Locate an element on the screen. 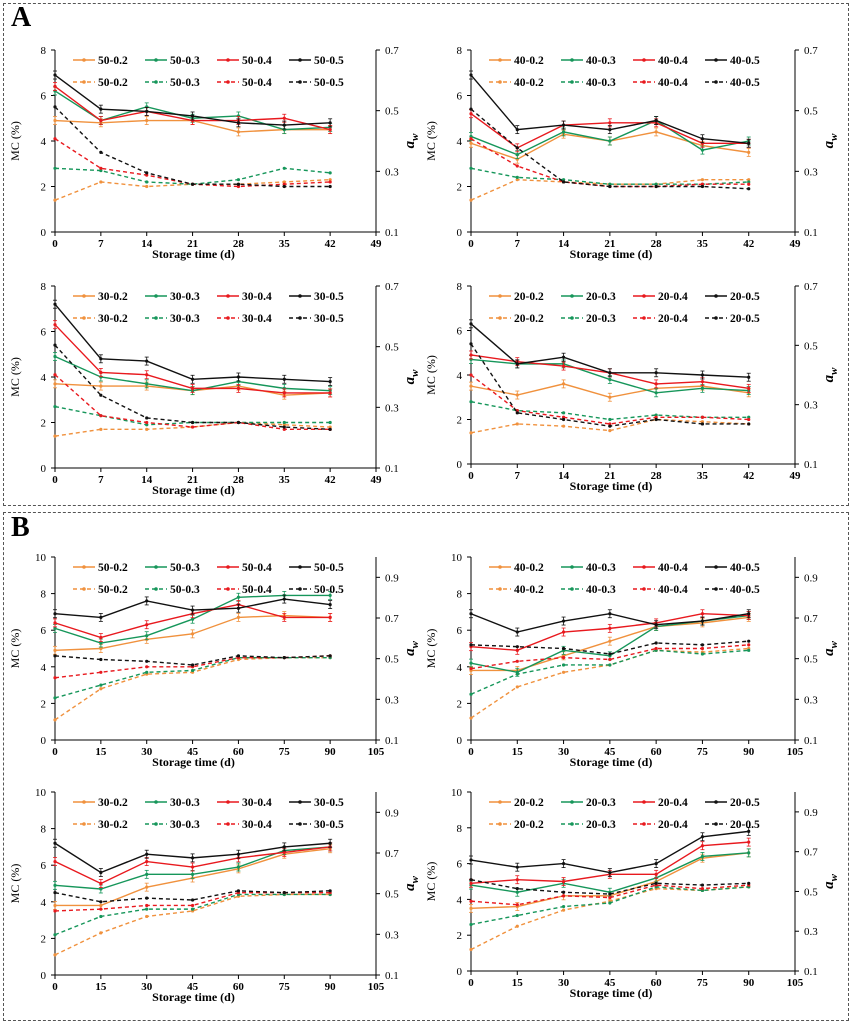  panel-b-letter: B is located at coordinates (20, 527).